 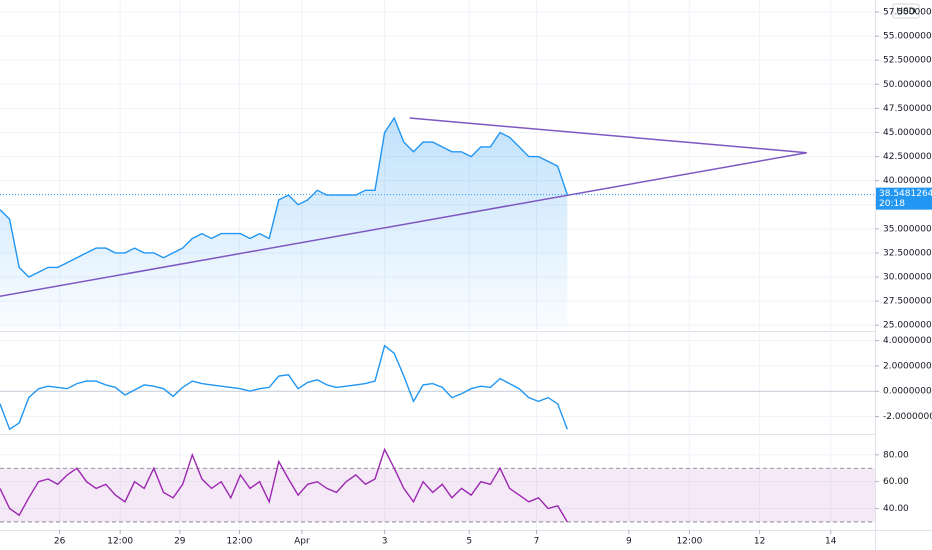 I want to click on x-tick-label: 29, so click(x=180, y=542).